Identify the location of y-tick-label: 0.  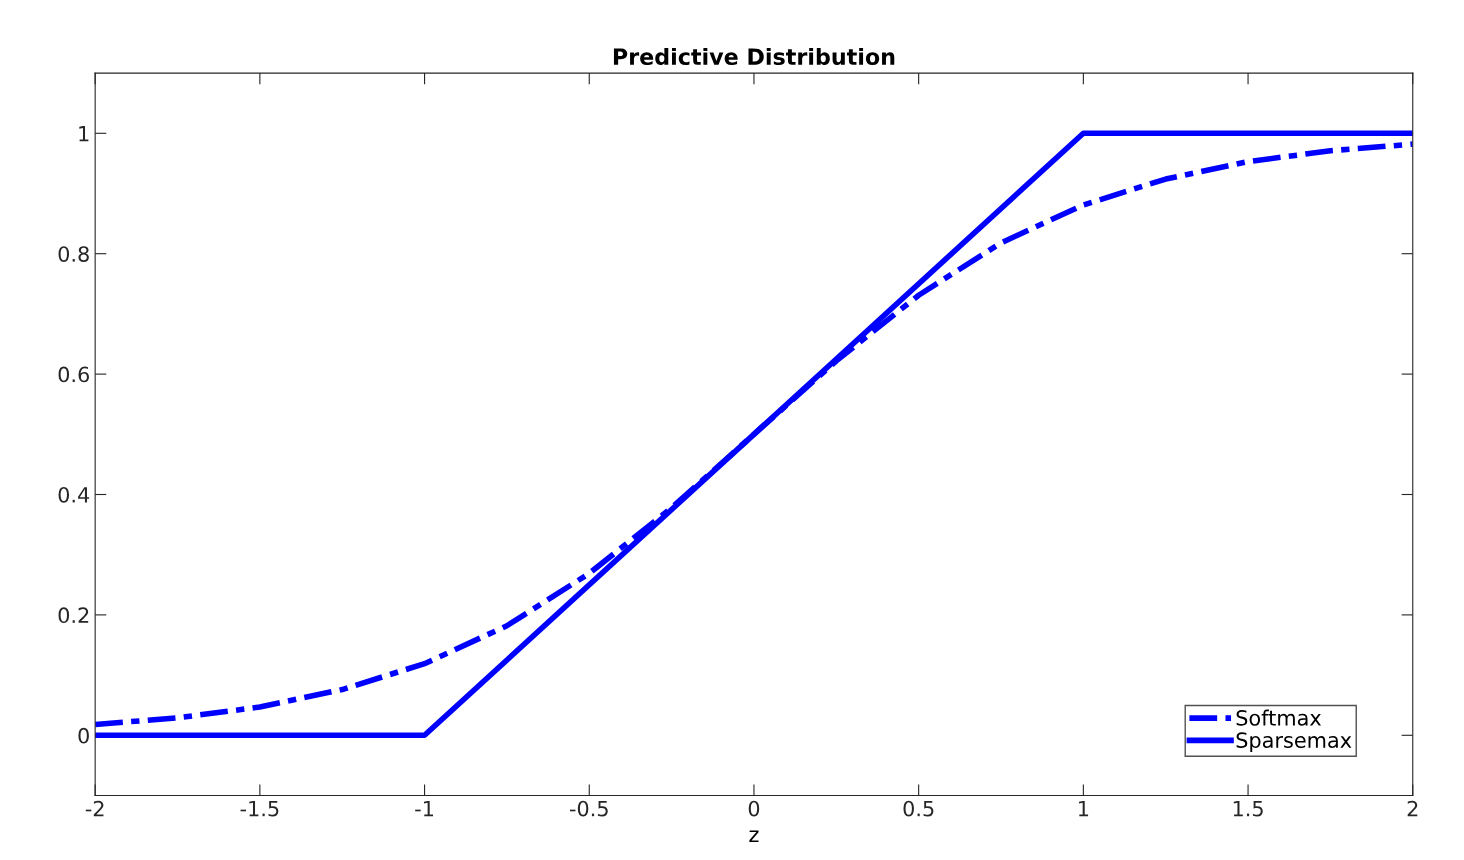
(83, 735).